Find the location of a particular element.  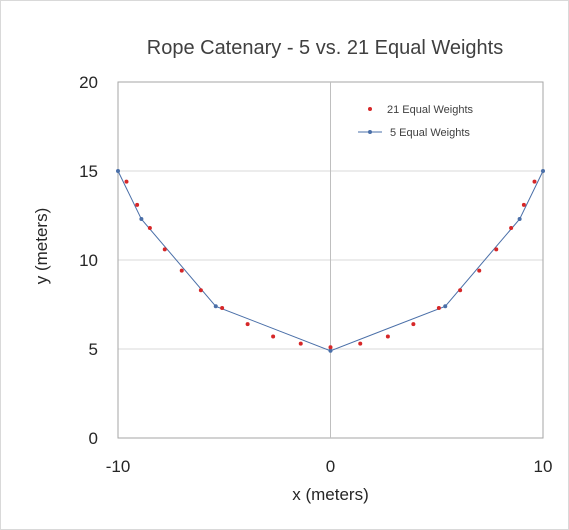

chart-title: Rope Catenary - 5 vs. 21 Equal Weights is located at coordinates (325, 48).